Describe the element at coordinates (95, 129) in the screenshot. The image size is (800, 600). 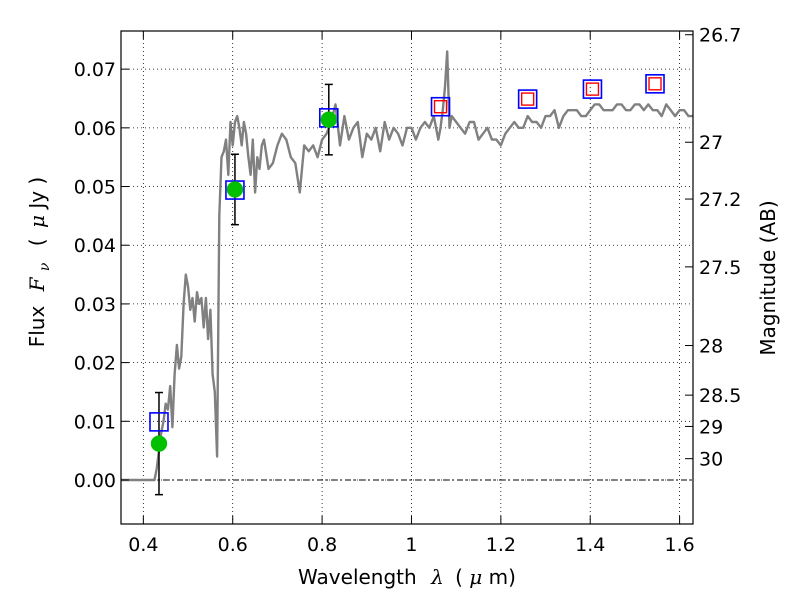
I see `y-tick-label: 0.06` at that location.